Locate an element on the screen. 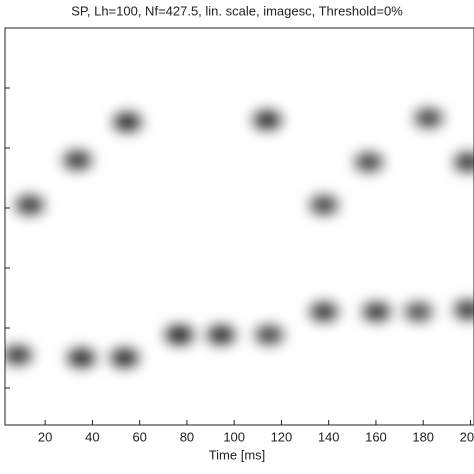 Image resolution: width=474 pixels, height=474 pixels. x-tick-label: 120 is located at coordinates (282, 436).